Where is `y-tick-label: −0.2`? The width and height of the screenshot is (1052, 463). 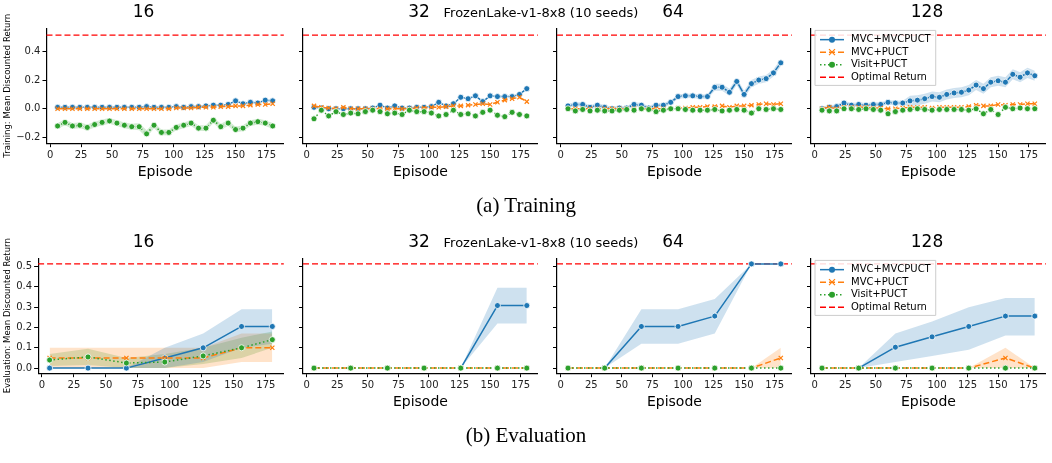
y-tick-label: −0.2 is located at coordinates (28, 137).